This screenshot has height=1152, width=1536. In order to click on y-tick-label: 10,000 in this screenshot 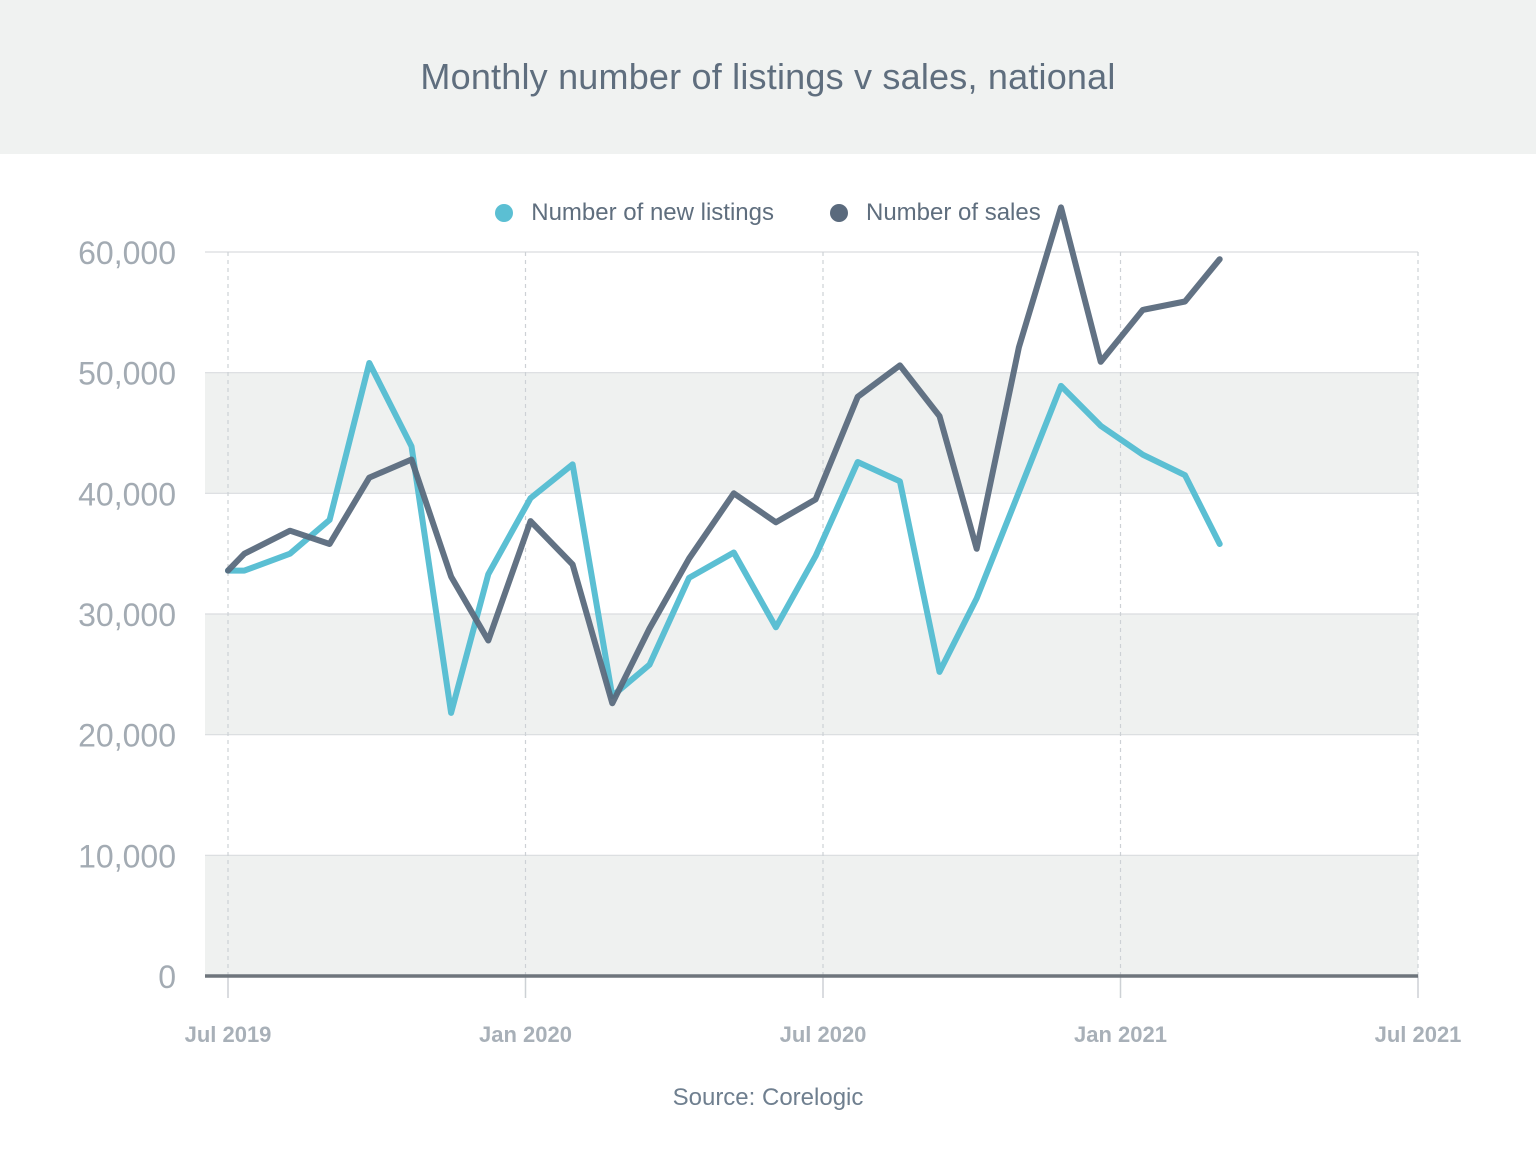, I will do `click(127, 856)`.